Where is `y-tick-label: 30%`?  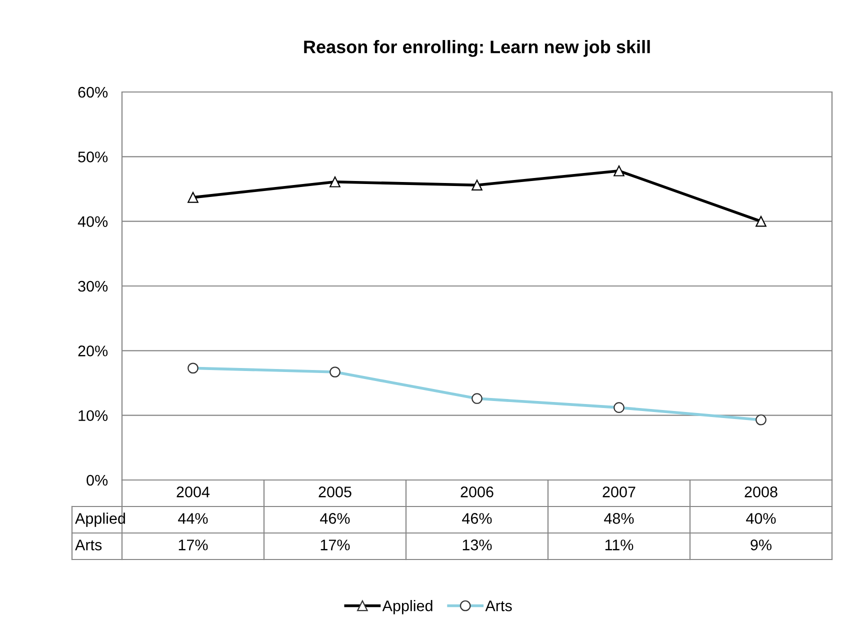 y-tick-label: 30% is located at coordinates (93, 286).